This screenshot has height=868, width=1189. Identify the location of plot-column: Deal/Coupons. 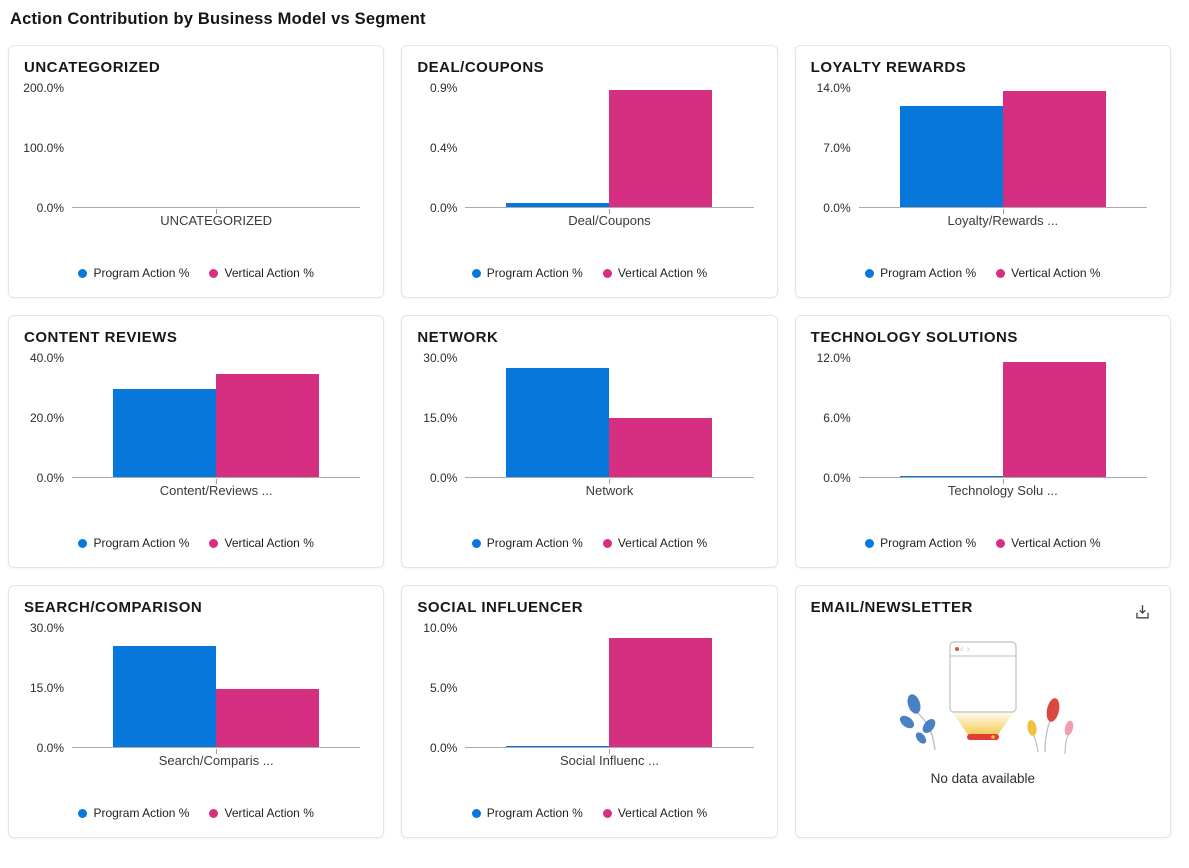
(609, 158).